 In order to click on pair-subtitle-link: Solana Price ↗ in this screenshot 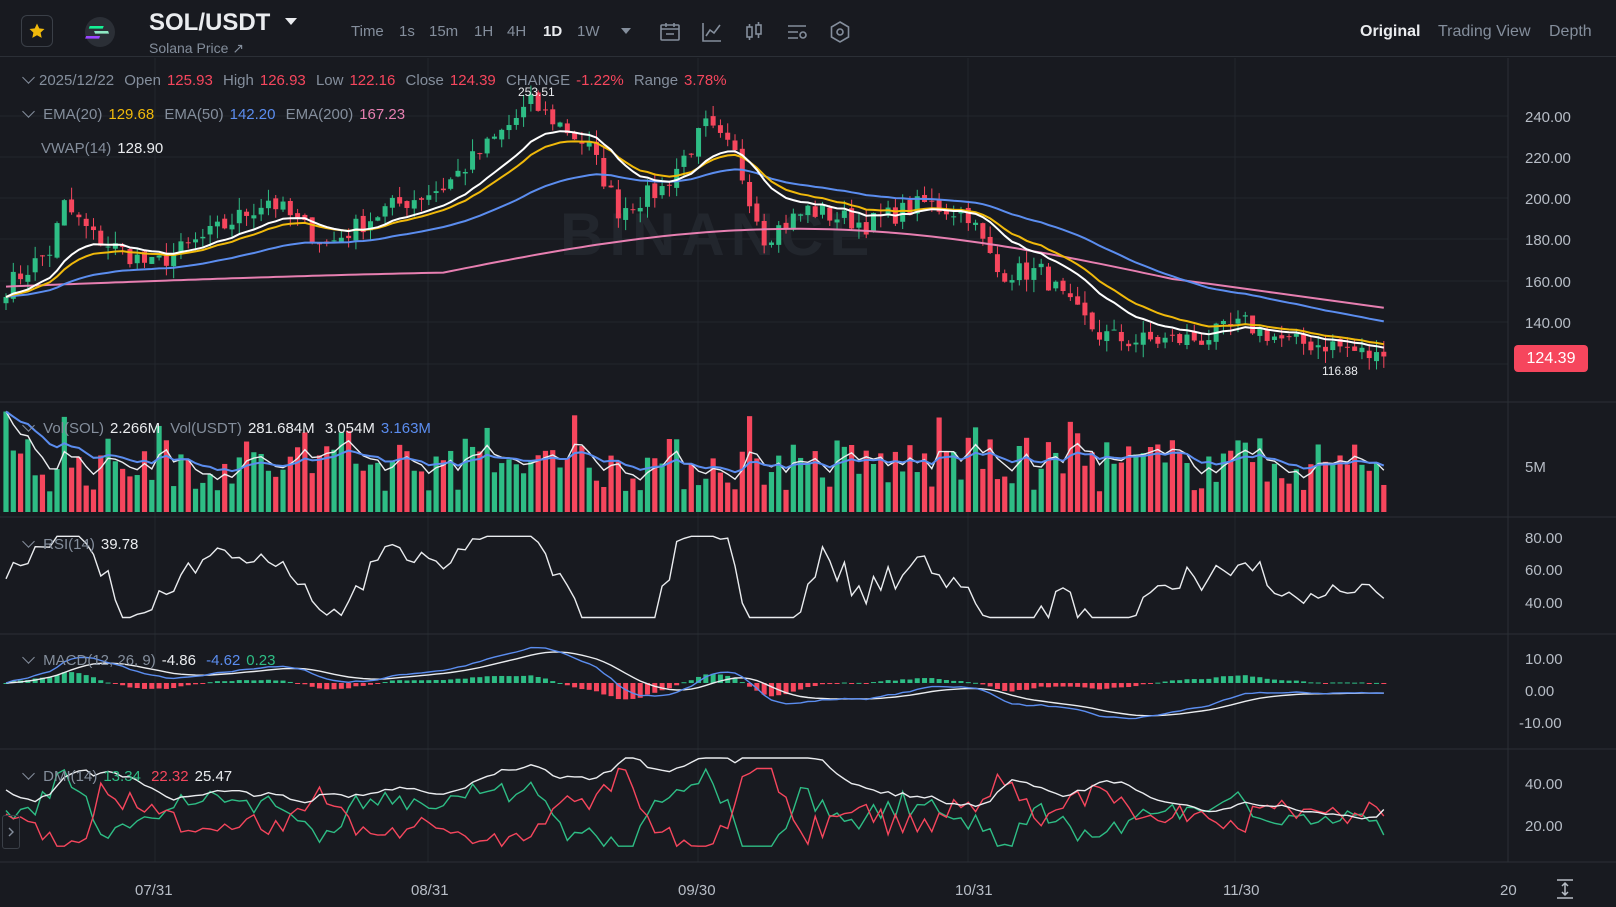, I will do `click(196, 48)`.